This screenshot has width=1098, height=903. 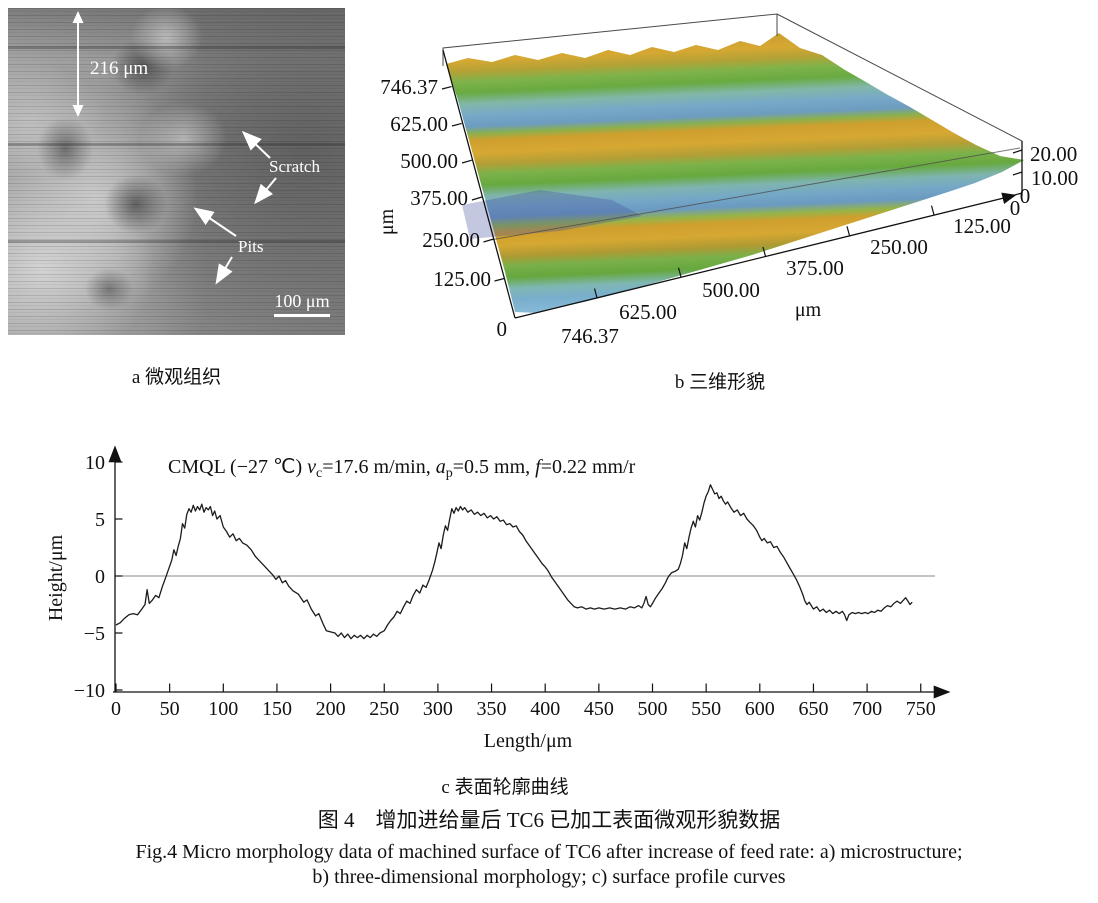 What do you see at coordinates (808, 310) in the screenshot?
I see `x-axis-3d-unit: μm` at bounding box center [808, 310].